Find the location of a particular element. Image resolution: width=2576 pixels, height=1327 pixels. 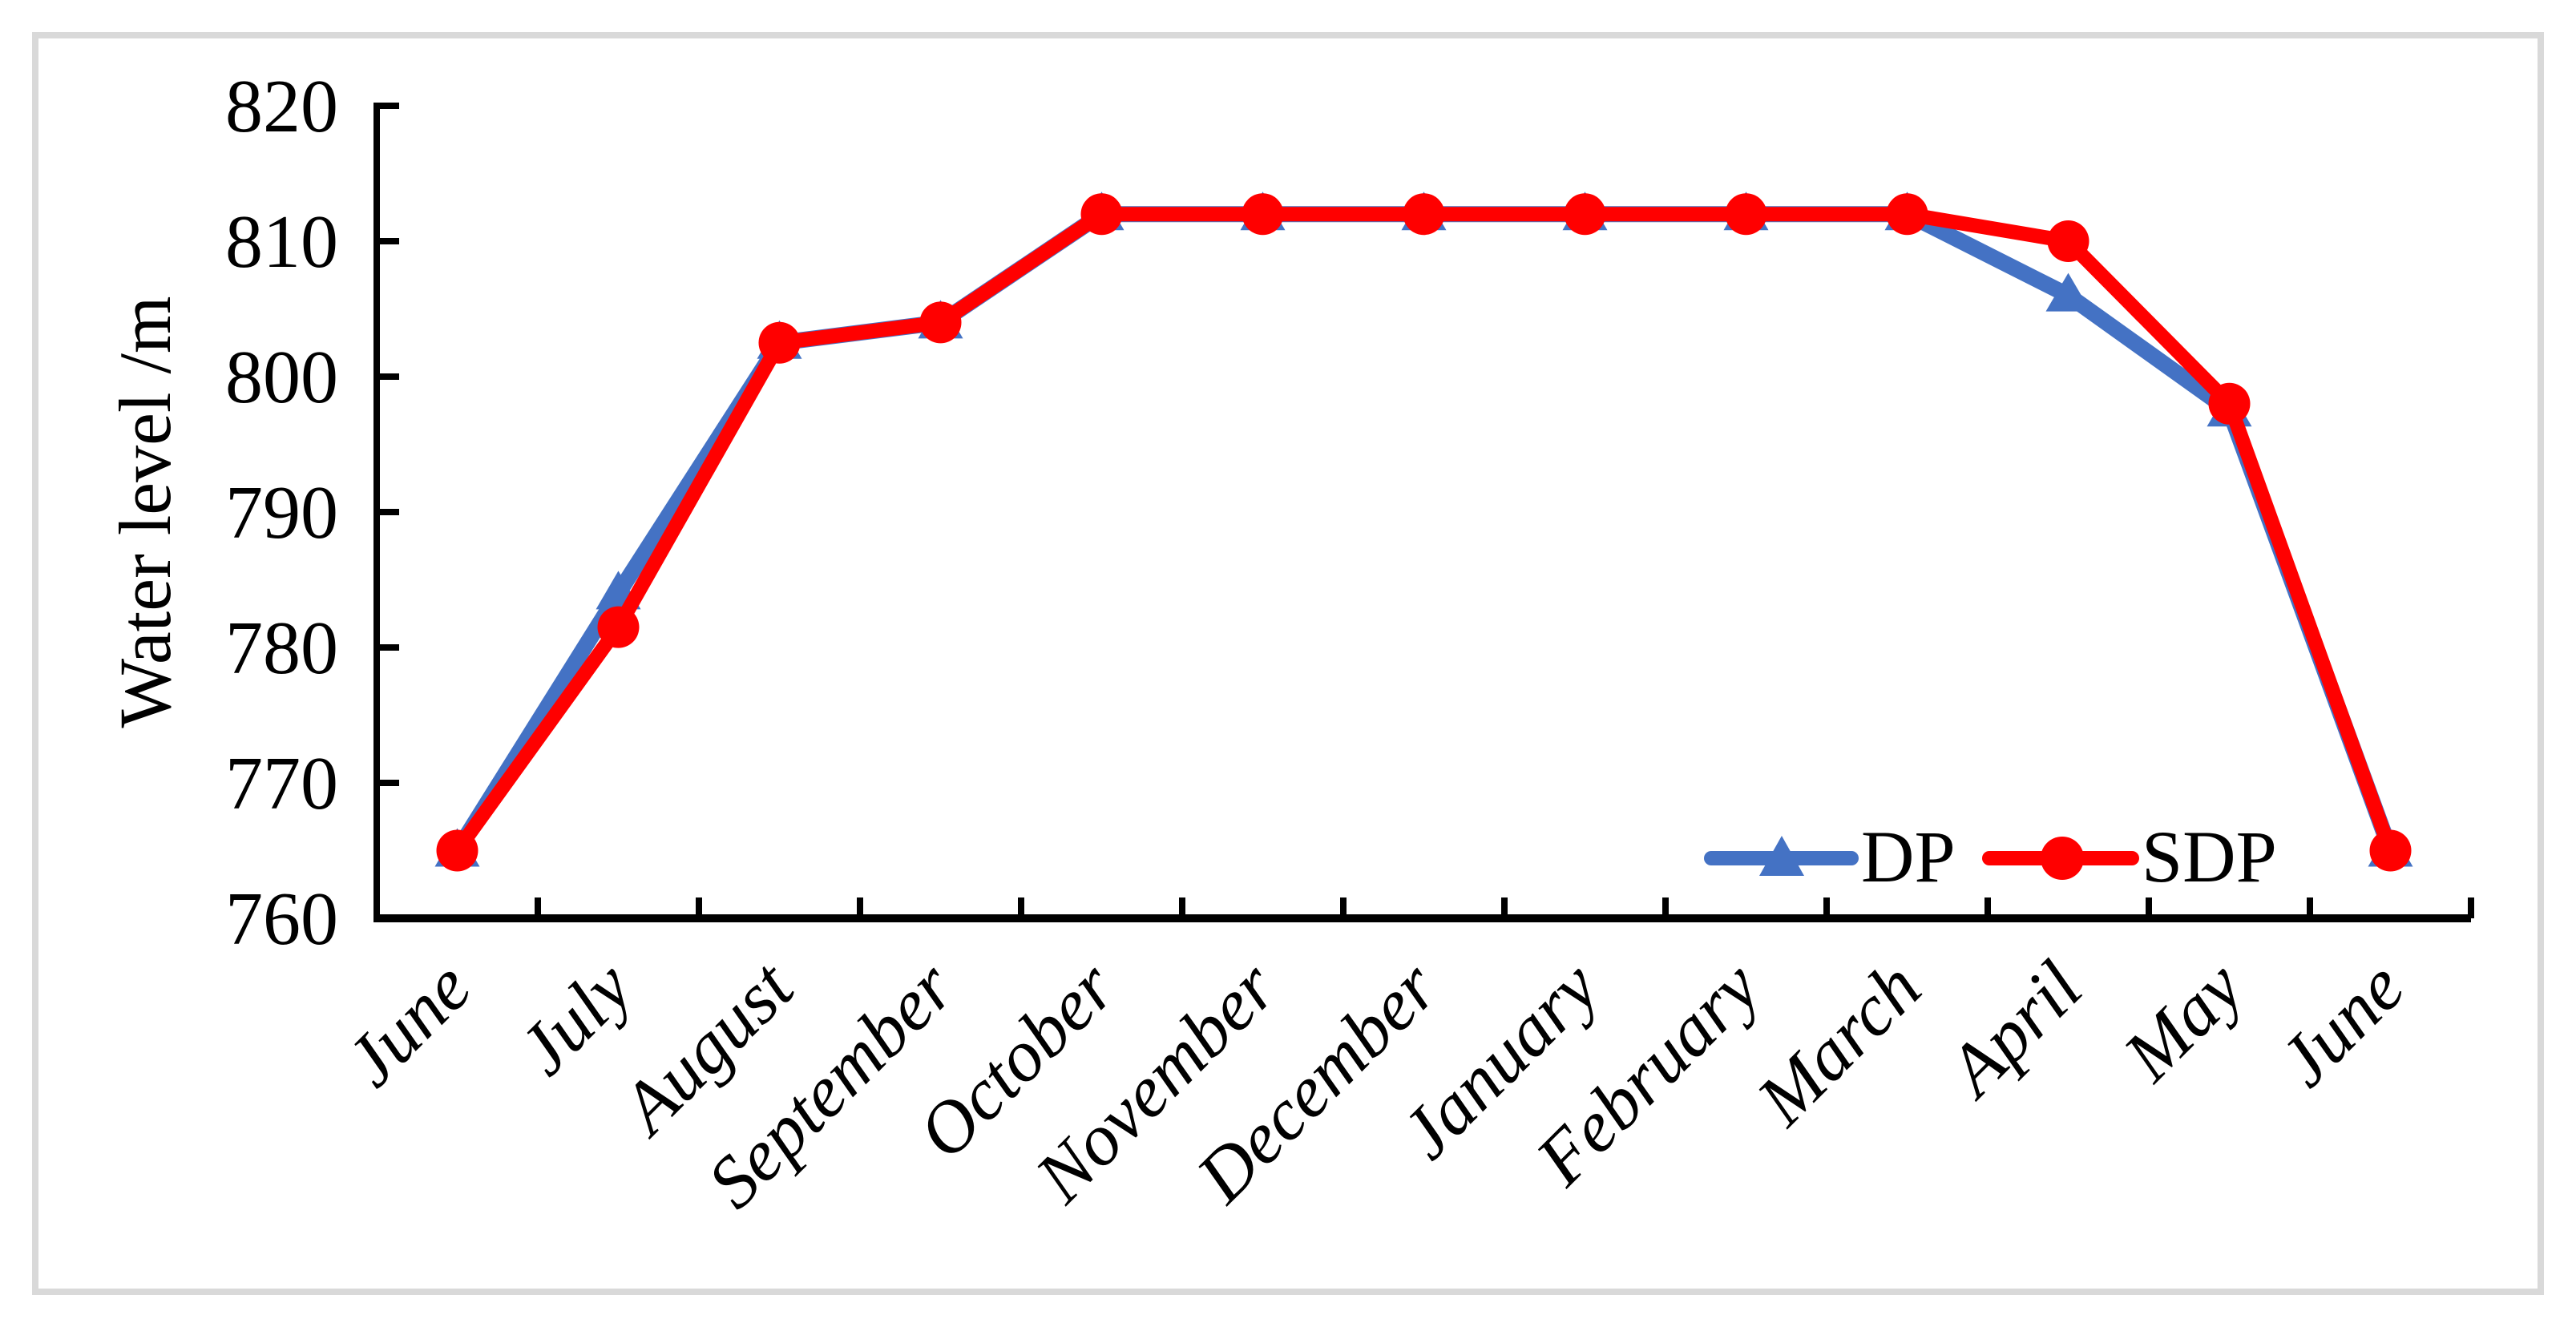

y-axis-title: Water level /m is located at coordinates (145, 512).